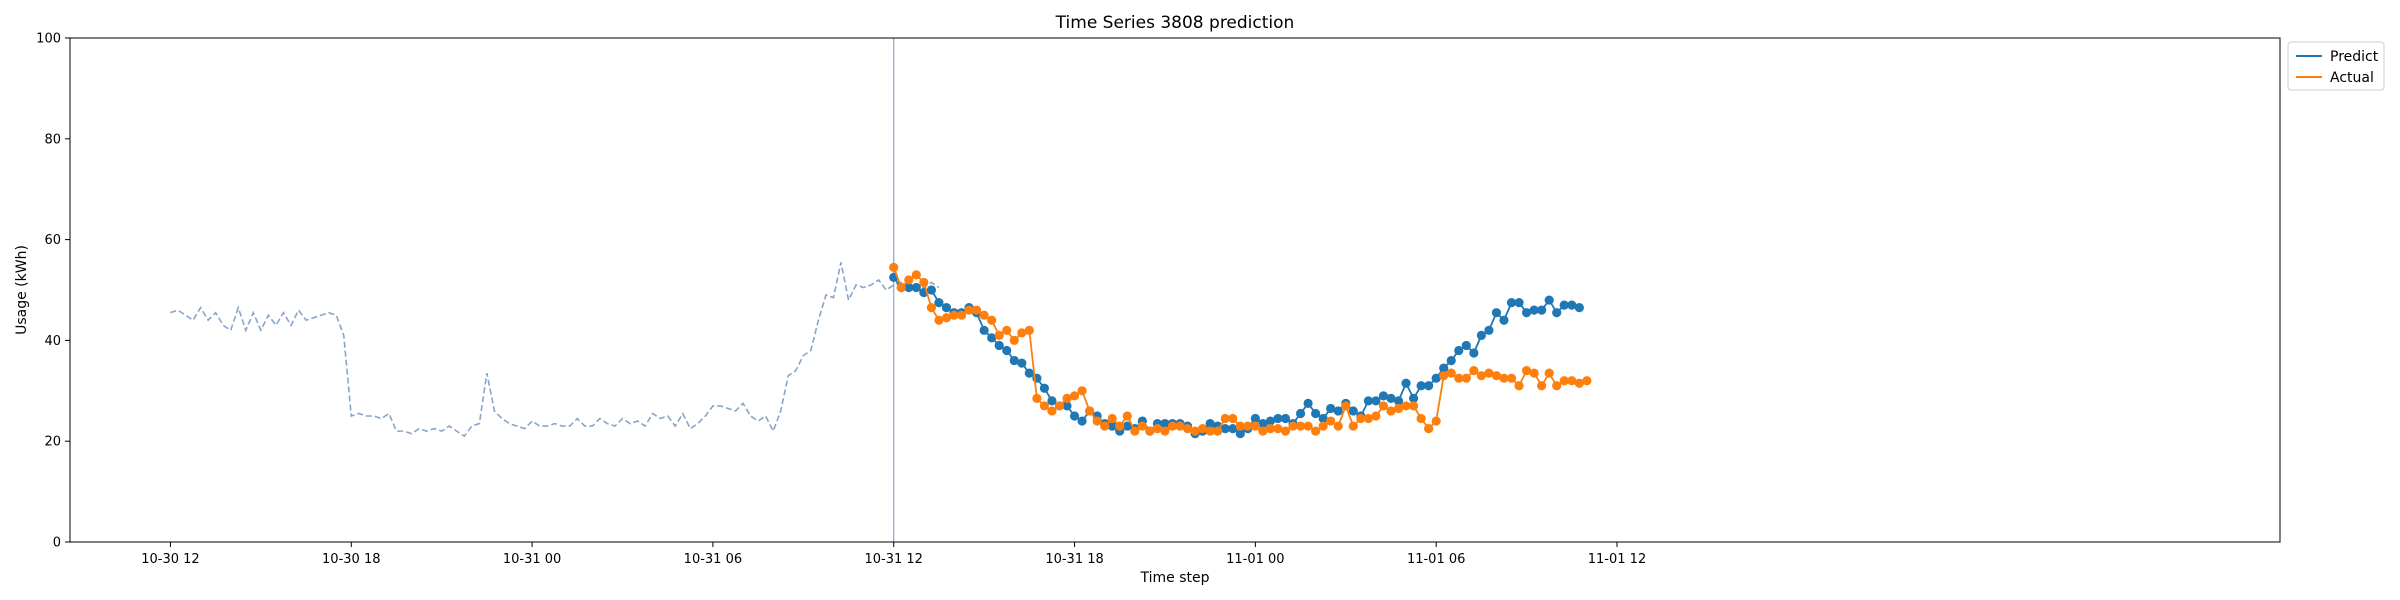 The width and height of the screenshot is (2400, 600). What do you see at coordinates (170, 559) in the screenshot?
I see `x-tick-label: 10-30 12` at bounding box center [170, 559].